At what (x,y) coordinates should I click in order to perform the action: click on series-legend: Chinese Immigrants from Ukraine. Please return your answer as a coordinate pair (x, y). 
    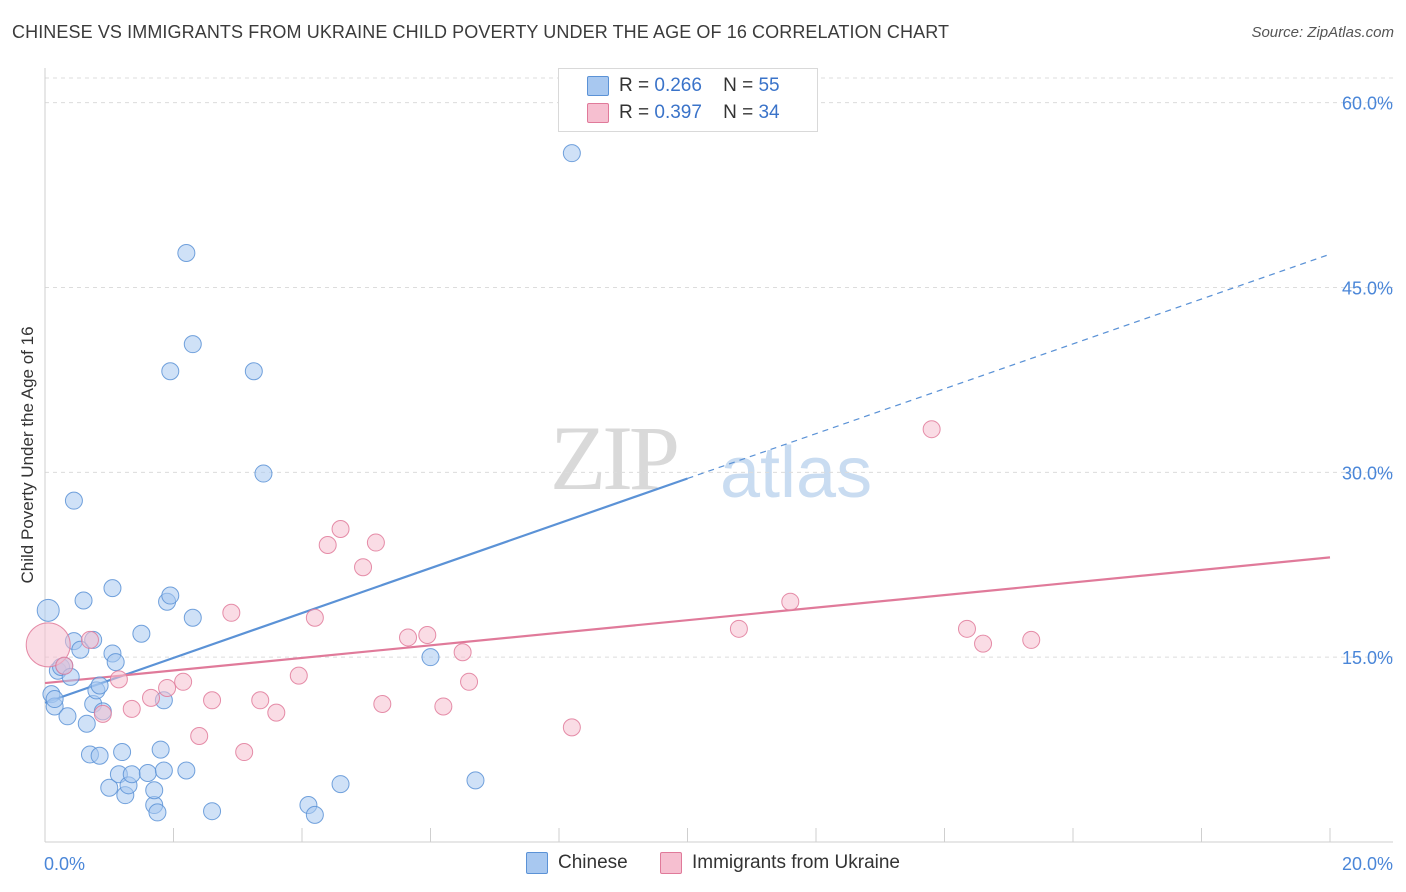
    Looking at the image, I should click on (703, 865).